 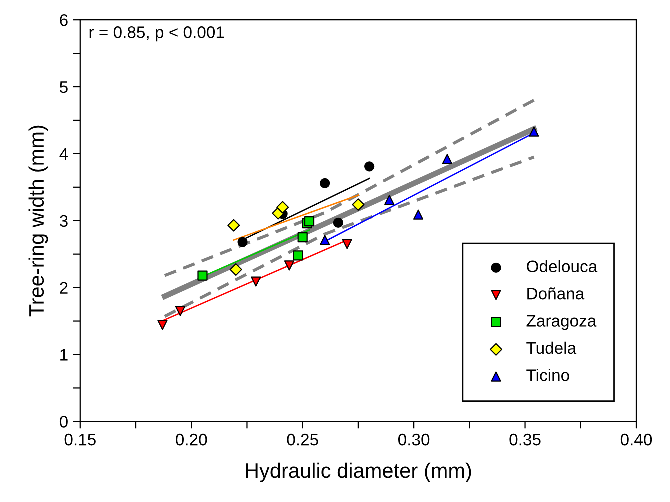 What do you see at coordinates (551, 348) in the screenshot?
I see `legend-label: Tudela` at bounding box center [551, 348].